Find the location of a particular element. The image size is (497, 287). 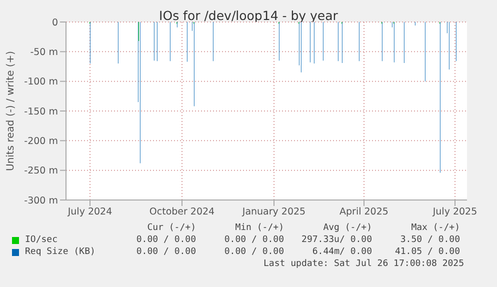

y-tick-label: -300 m is located at coordinates (41, 200).